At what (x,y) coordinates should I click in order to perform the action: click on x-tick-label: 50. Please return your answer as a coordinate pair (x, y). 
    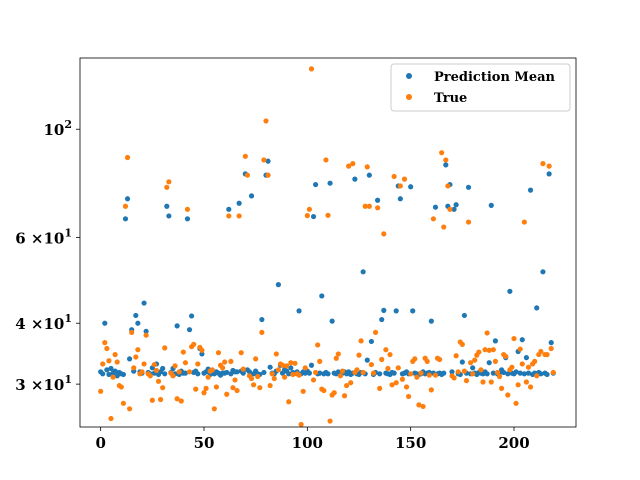
    Looking at the image, I should click on (204, 443).